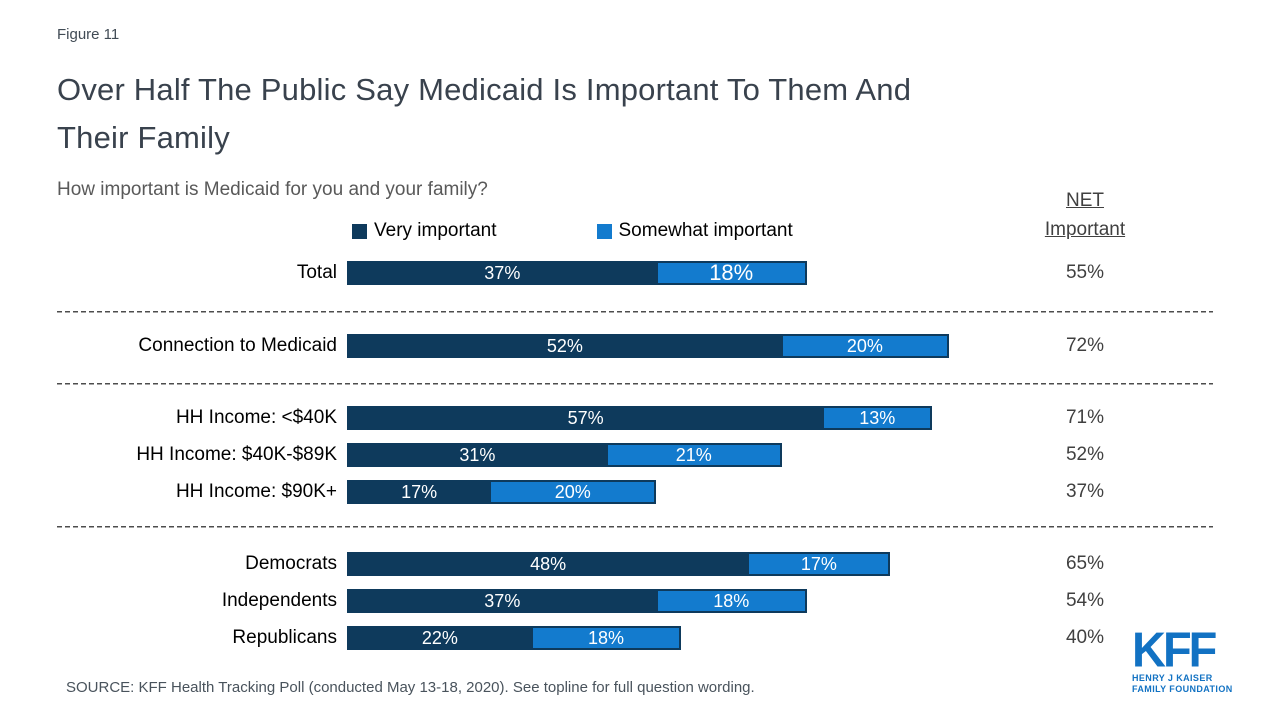  I want to click on stacked-bar: 48% 17%, so click(619, 563).